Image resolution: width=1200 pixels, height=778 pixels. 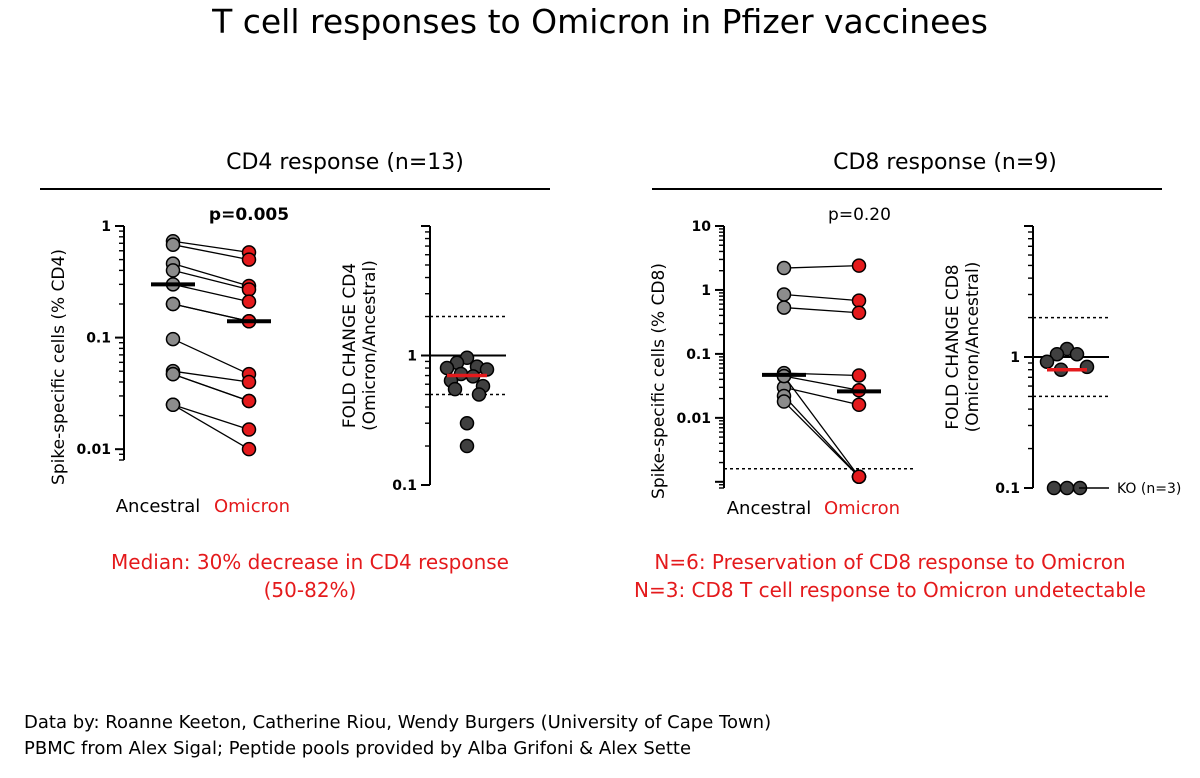 What do you see at coordinates (412, 357) in the screenshot?
I see `cd4-fold-tick-label: 1` at bounding box center [412, 357].